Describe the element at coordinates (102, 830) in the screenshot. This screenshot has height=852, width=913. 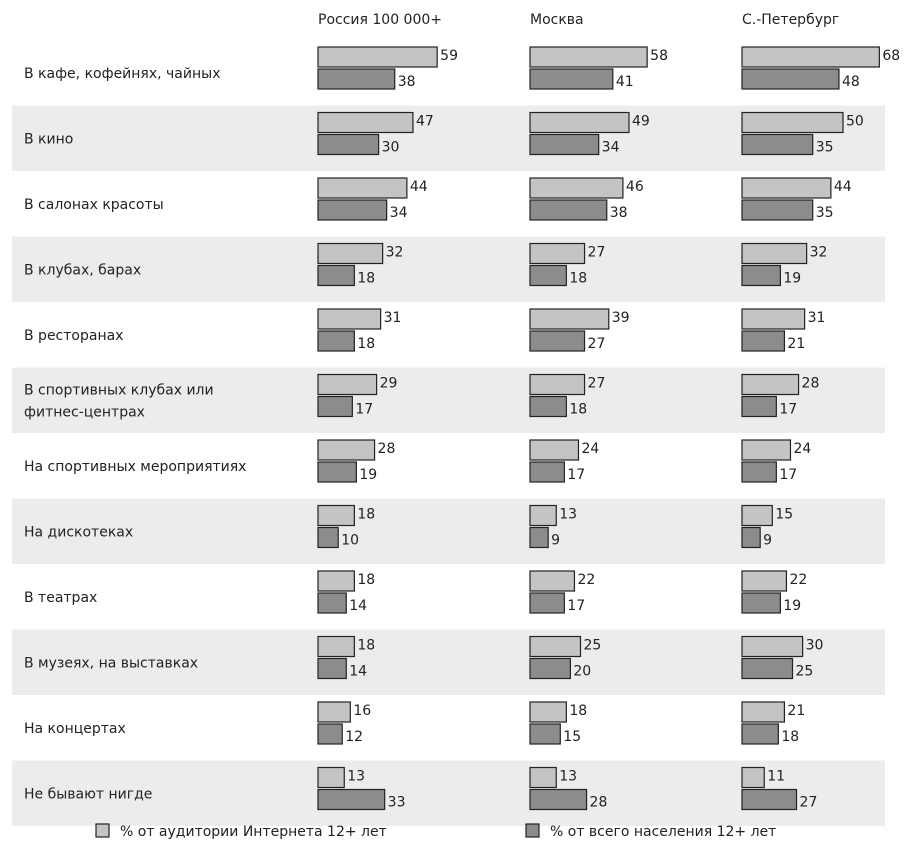
I see `legend-swatch` at that location.